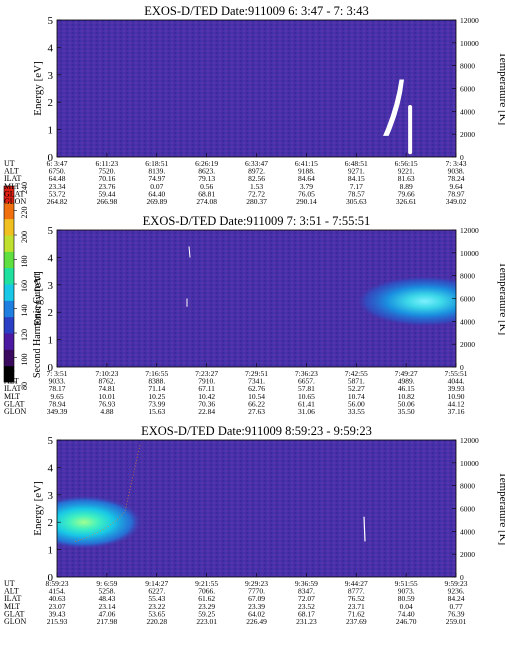  What do you see at coordinates (206, 598) in the screenshot?
I see `orbit-value: 61.62` at bounding box center [206, 598].